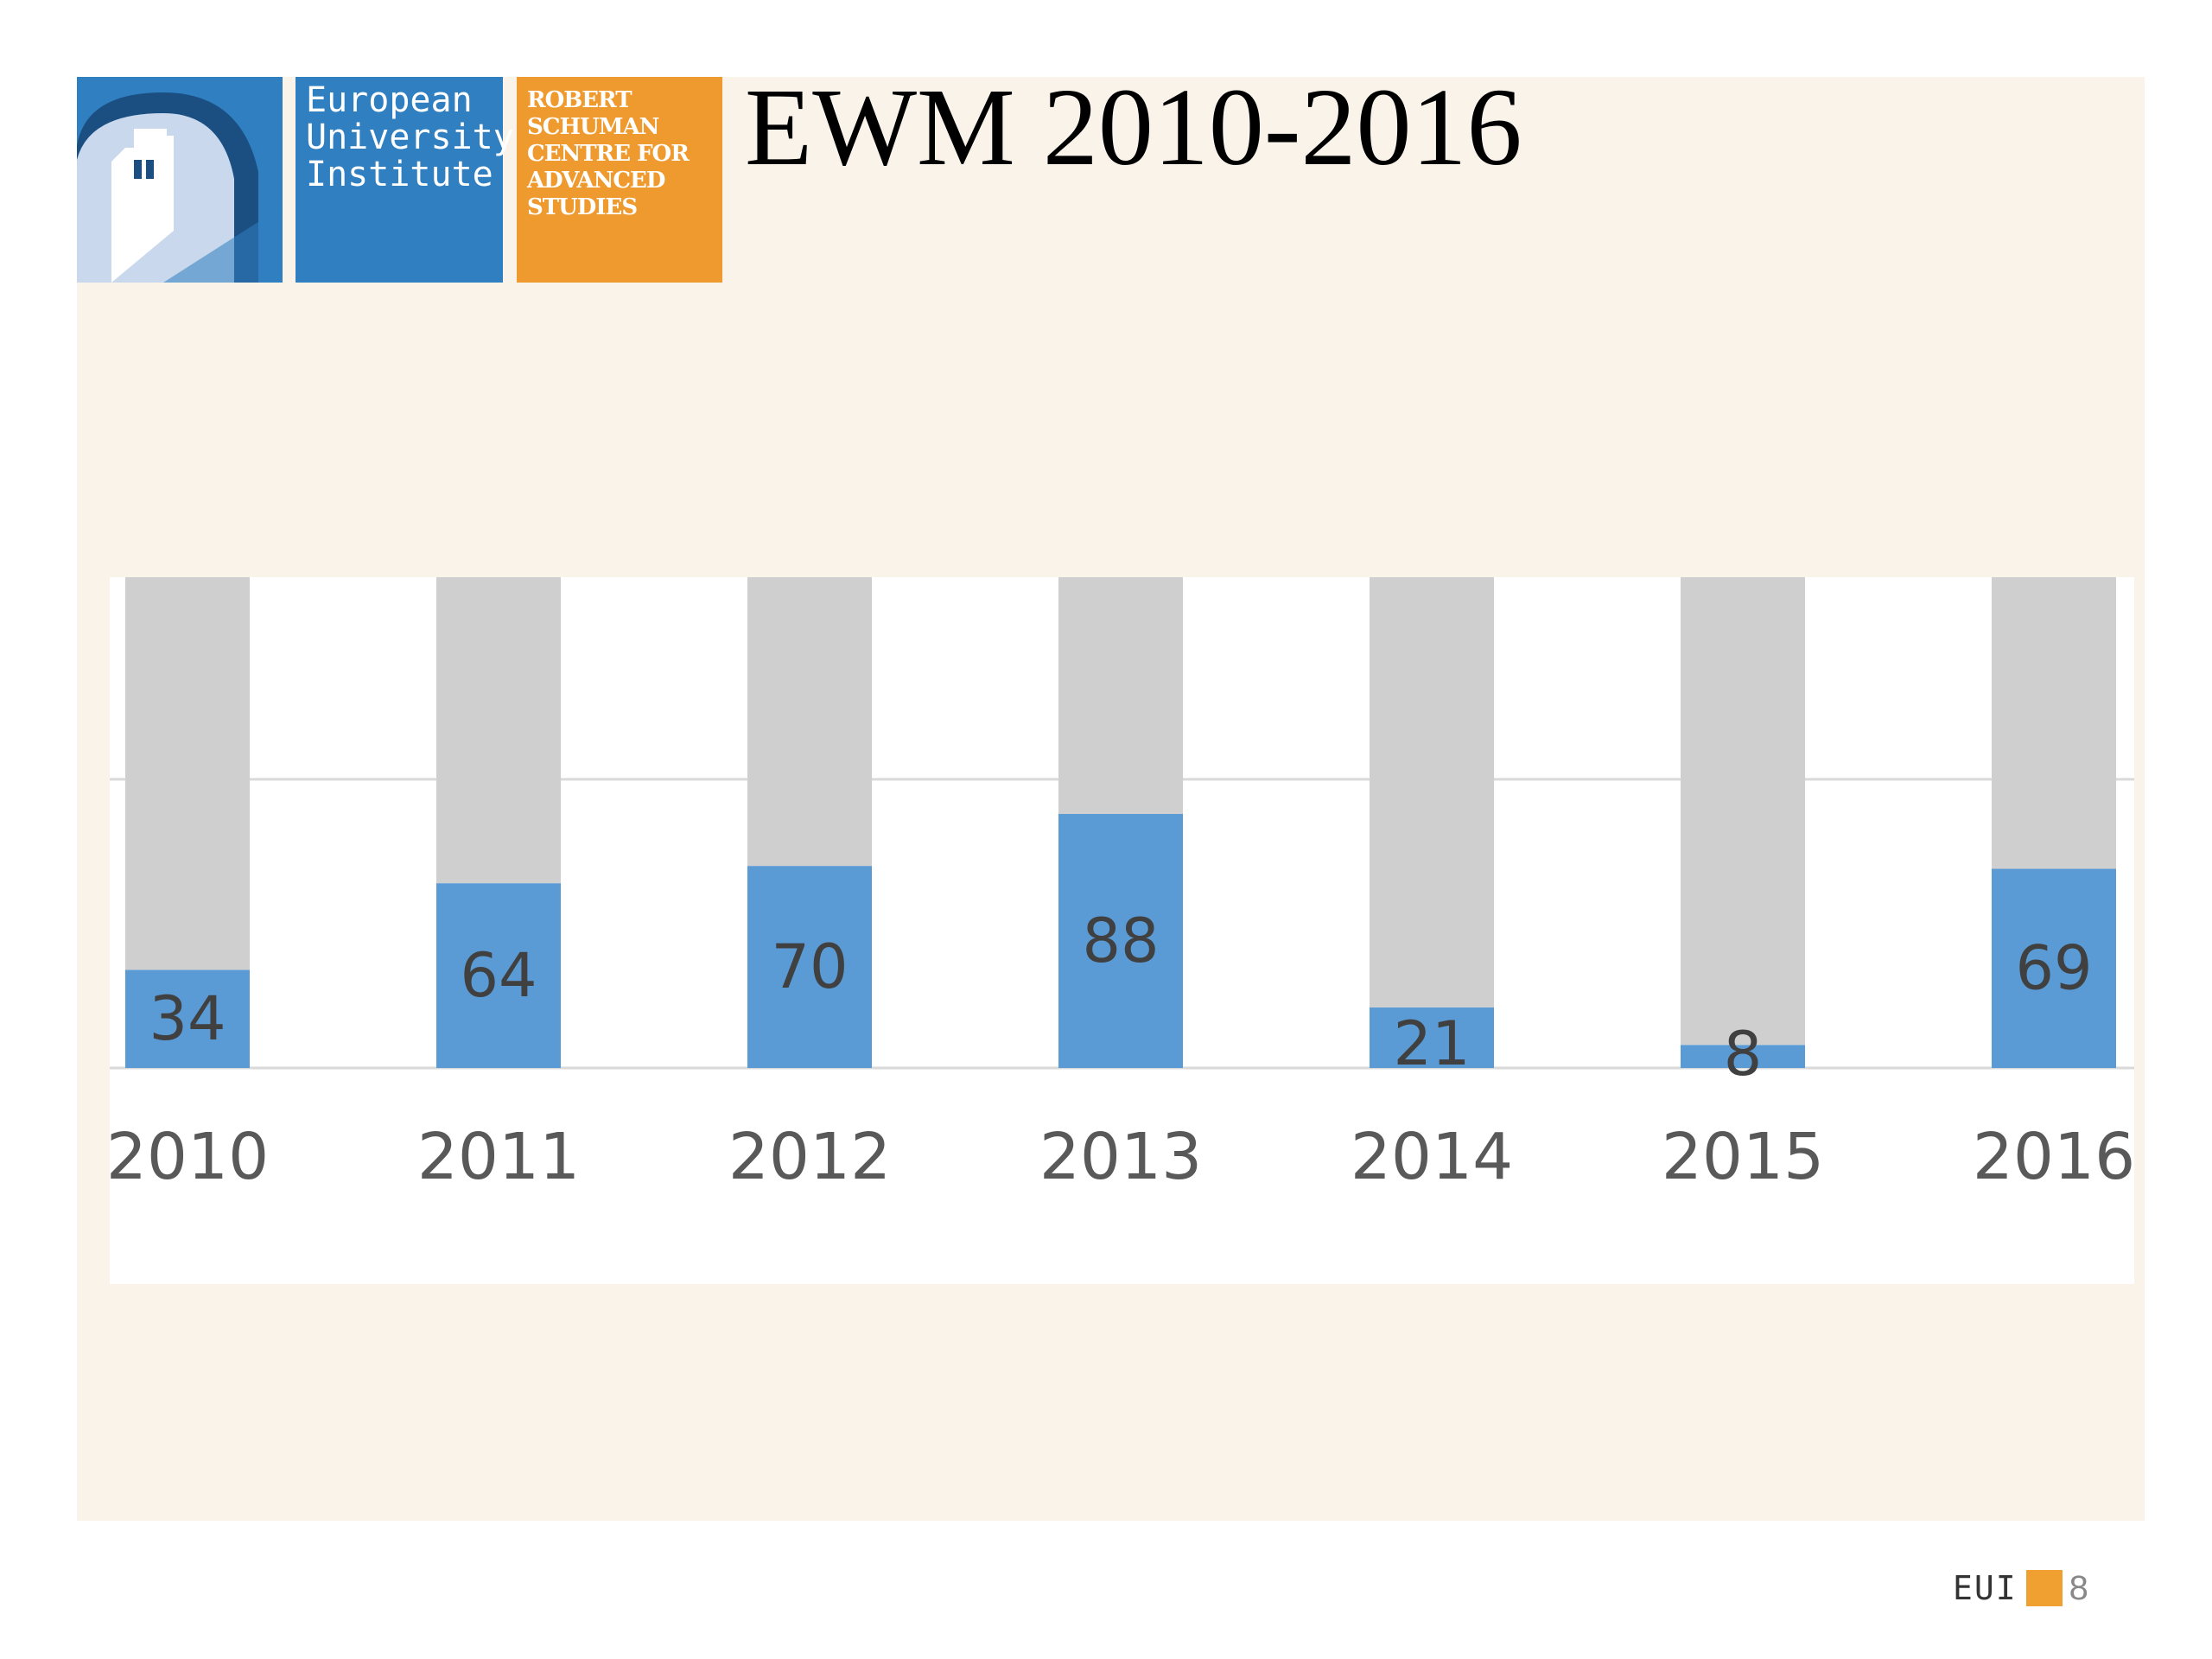  I want to click on x-tick-label-2012: 2012, so click(809, 1157).